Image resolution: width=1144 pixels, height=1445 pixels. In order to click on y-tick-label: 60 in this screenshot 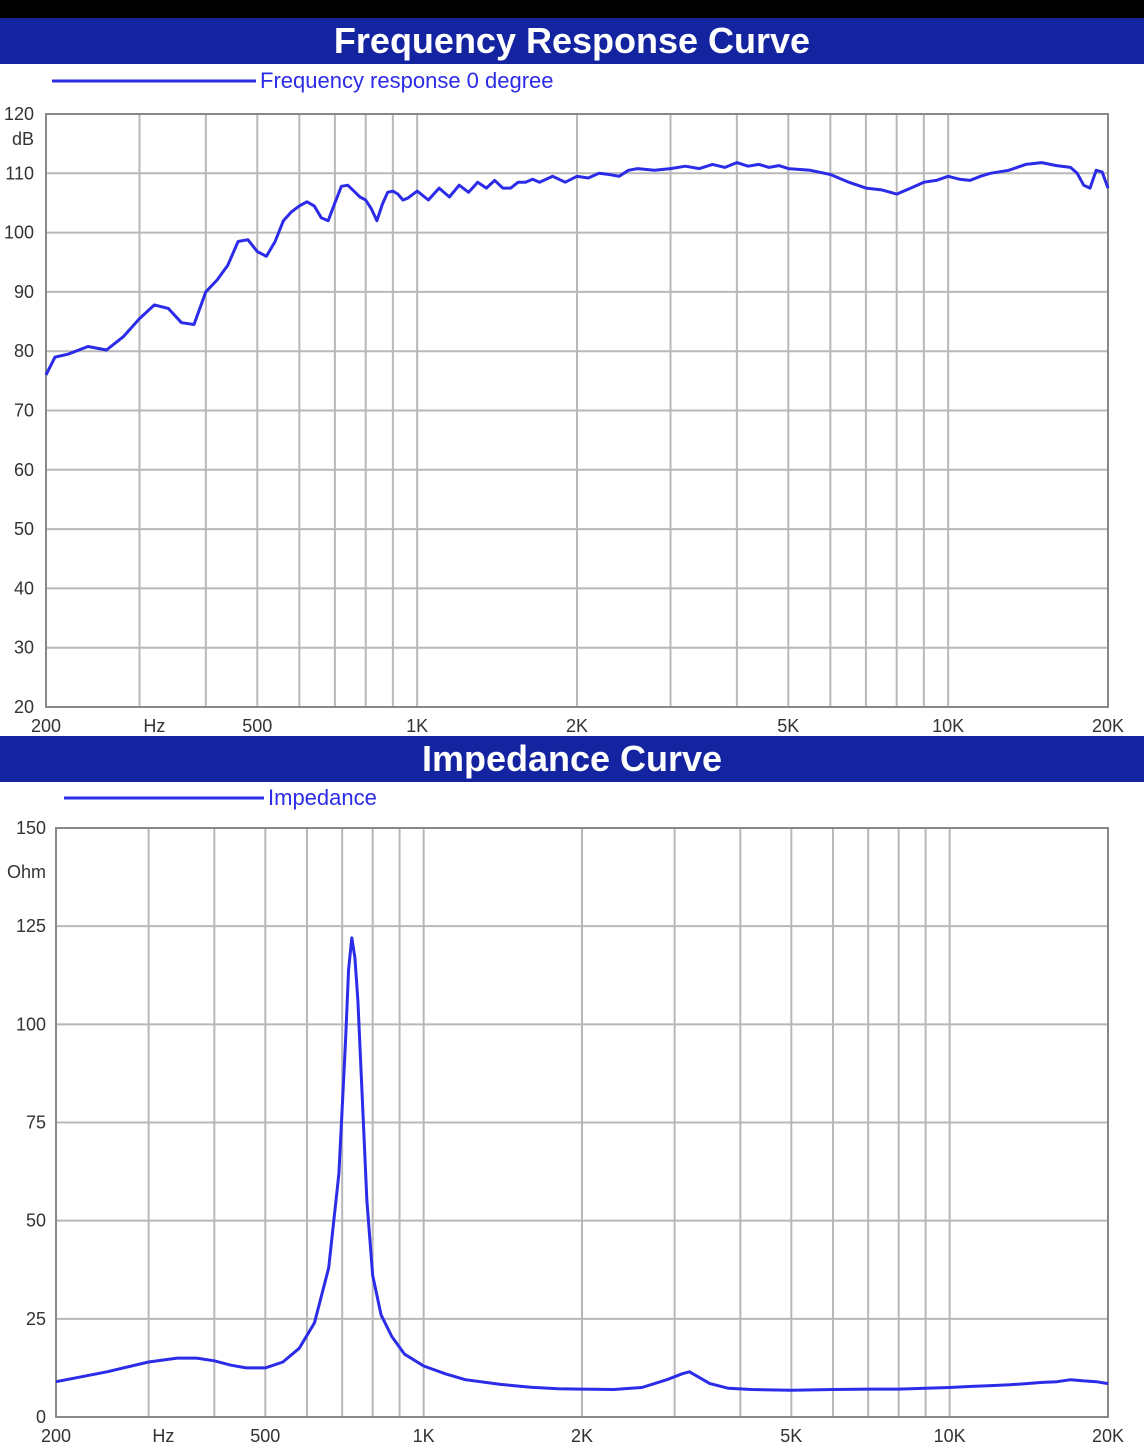, I will do `click(24, 470)`.